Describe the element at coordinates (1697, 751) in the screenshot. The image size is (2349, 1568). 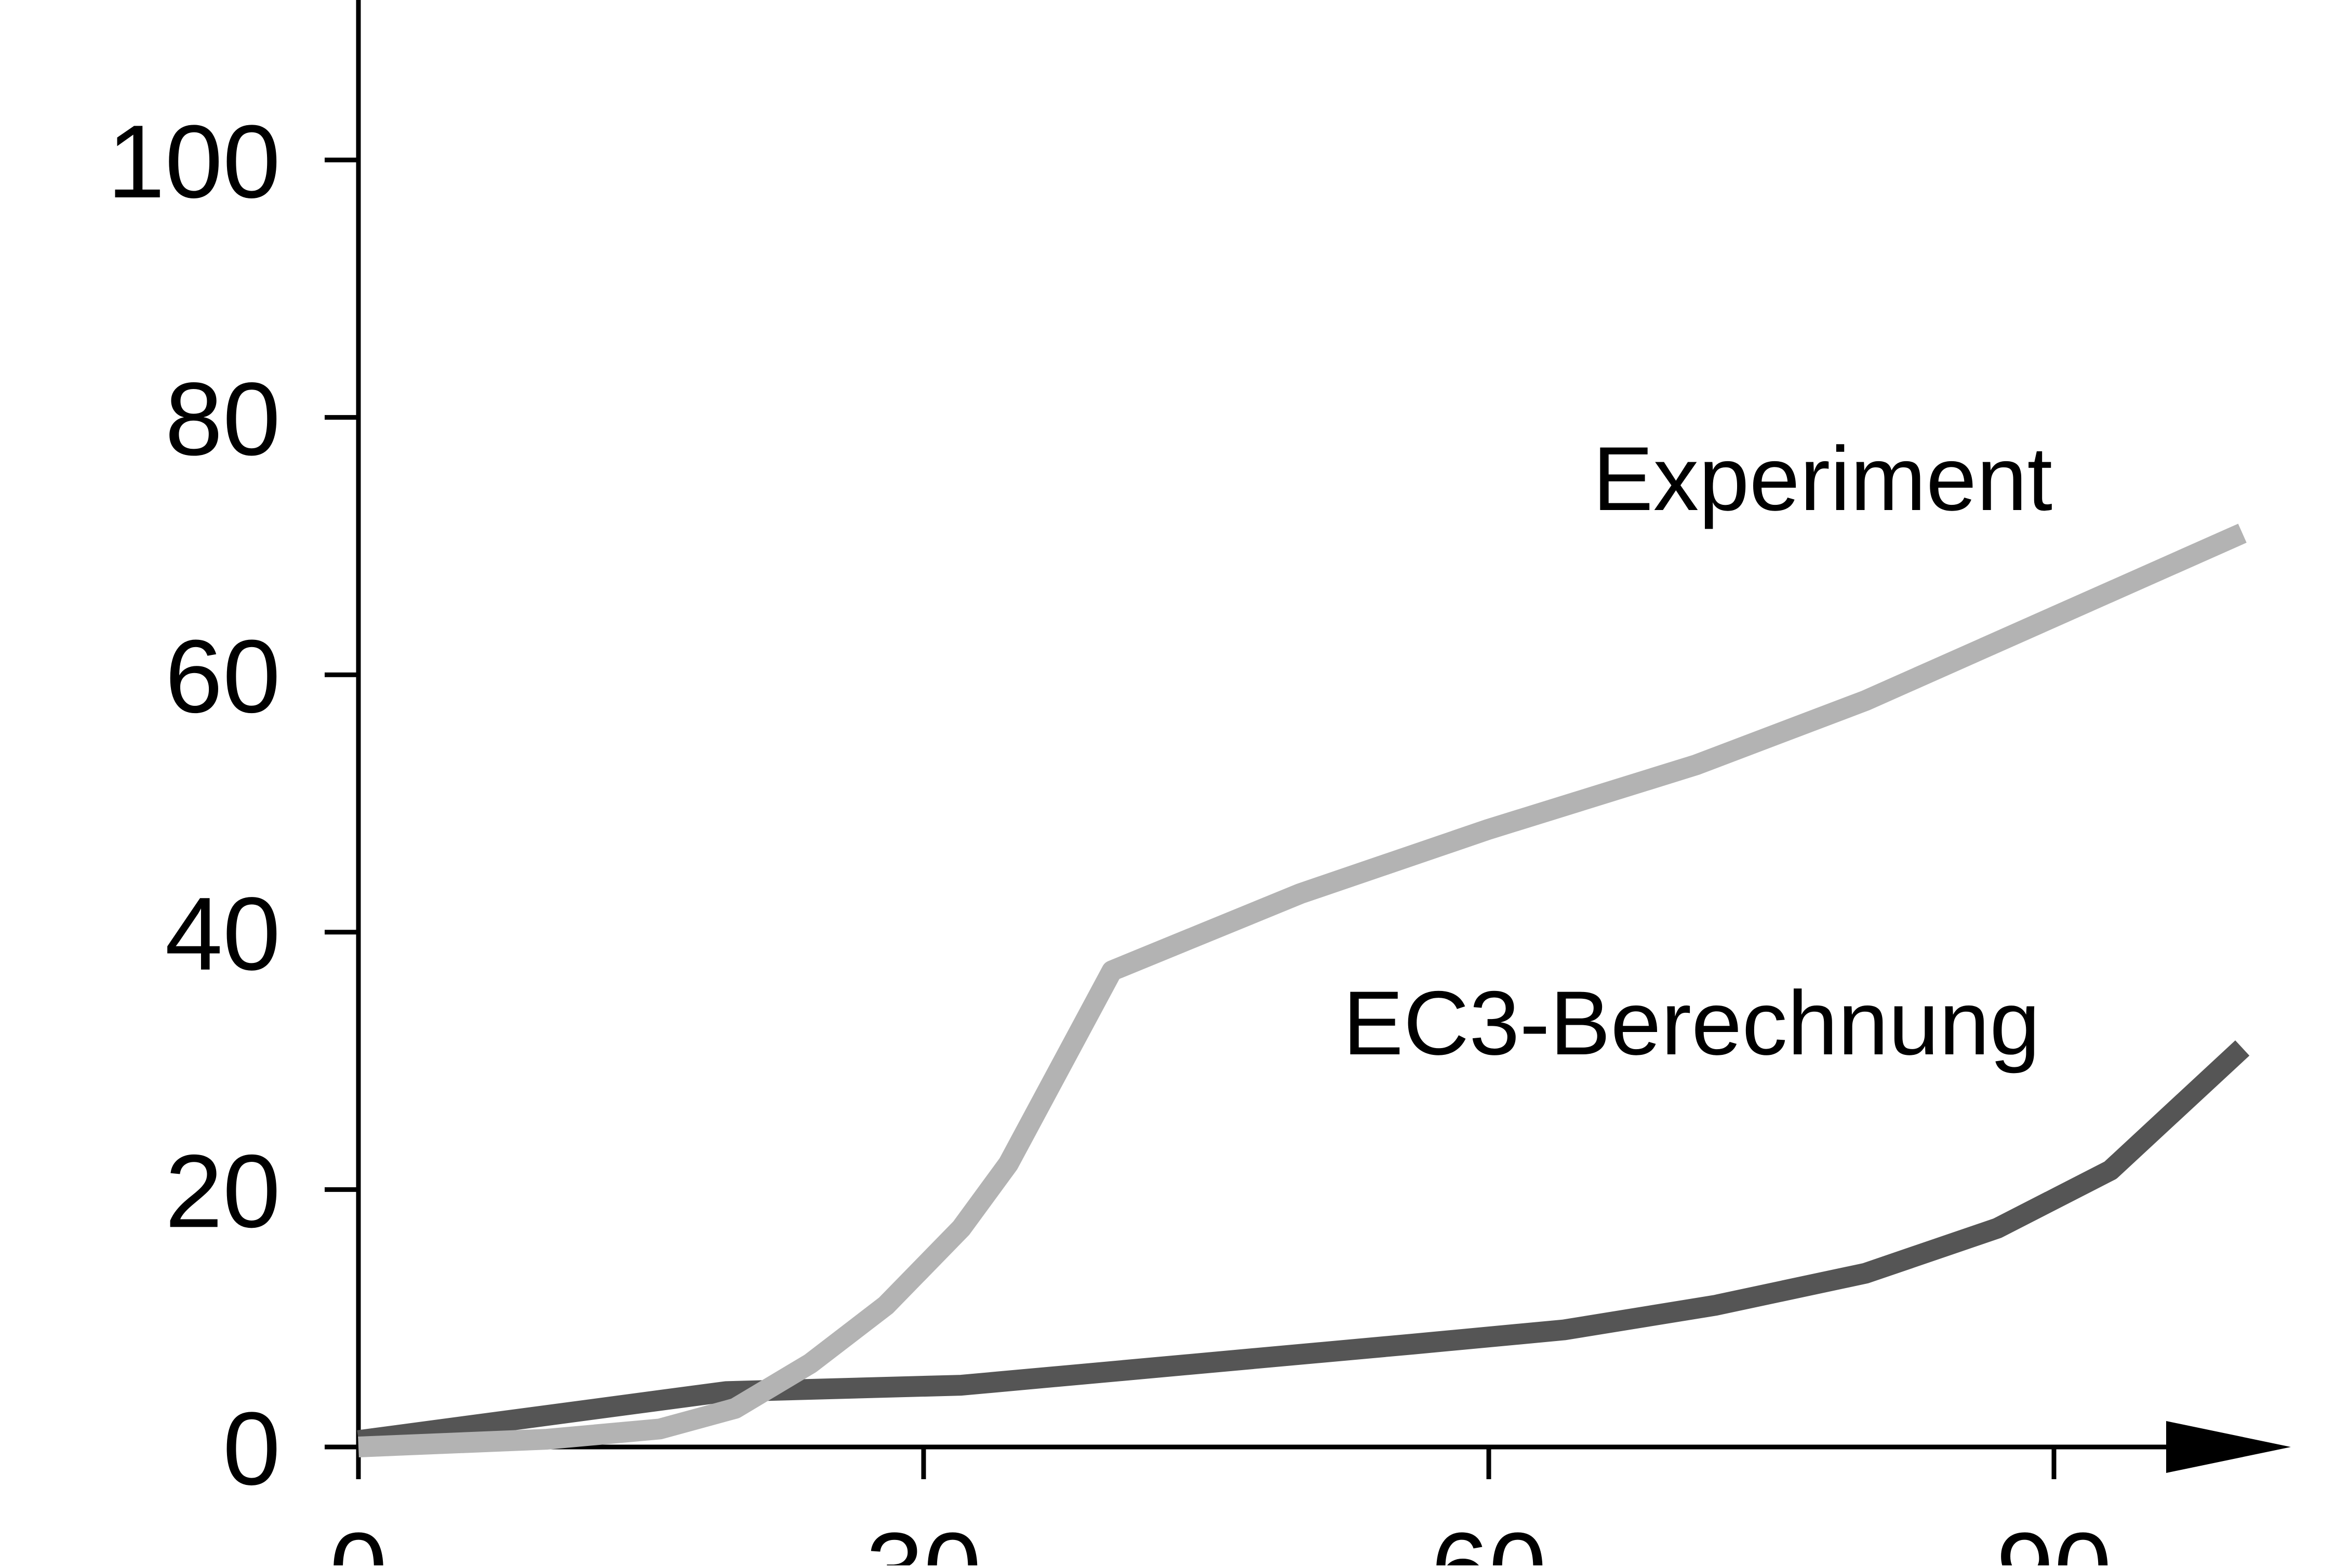
I see `series-labels: Experiment EC3-Berechnung` at that location.